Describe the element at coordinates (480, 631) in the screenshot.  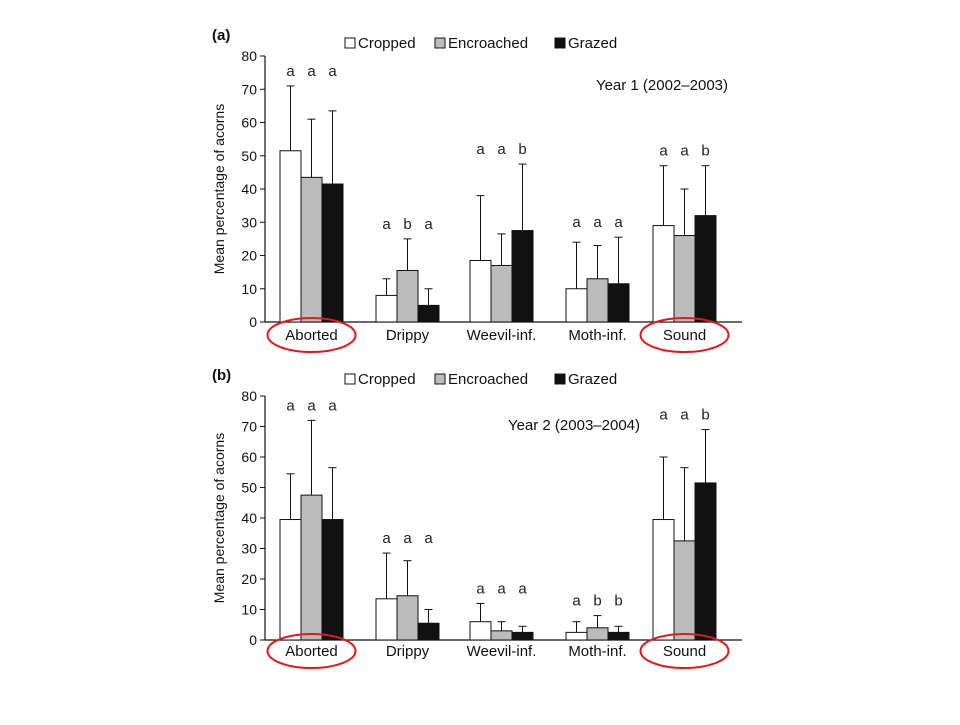
I see `bar-weevil-inf--cropped` at that location.